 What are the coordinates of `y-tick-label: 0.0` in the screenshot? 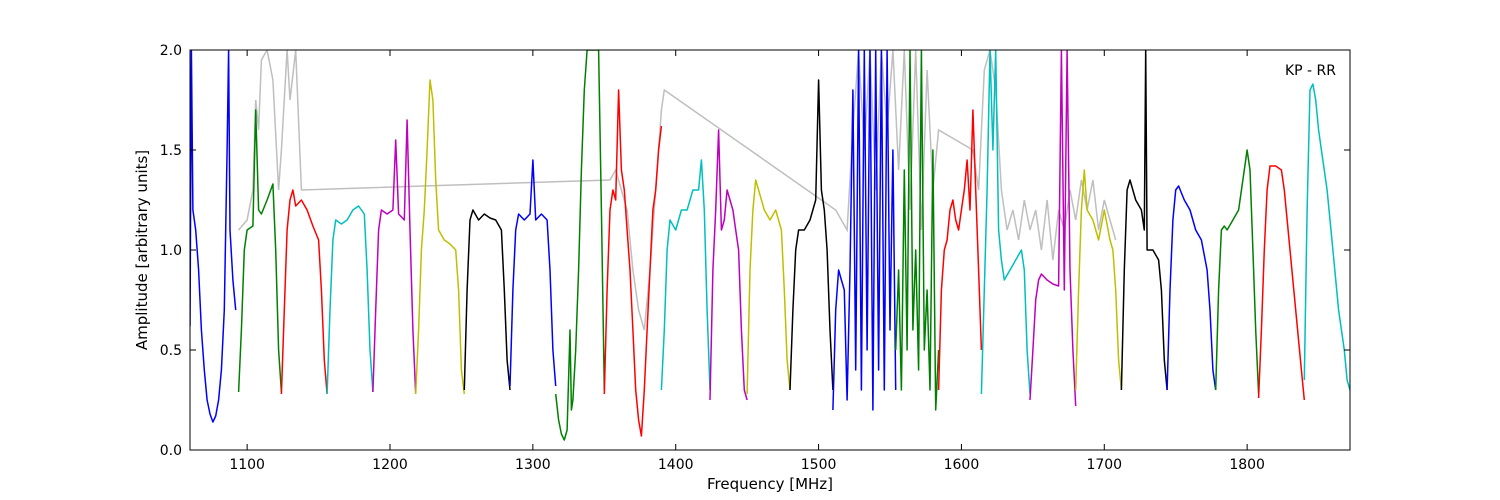 It's located at (171, 451).